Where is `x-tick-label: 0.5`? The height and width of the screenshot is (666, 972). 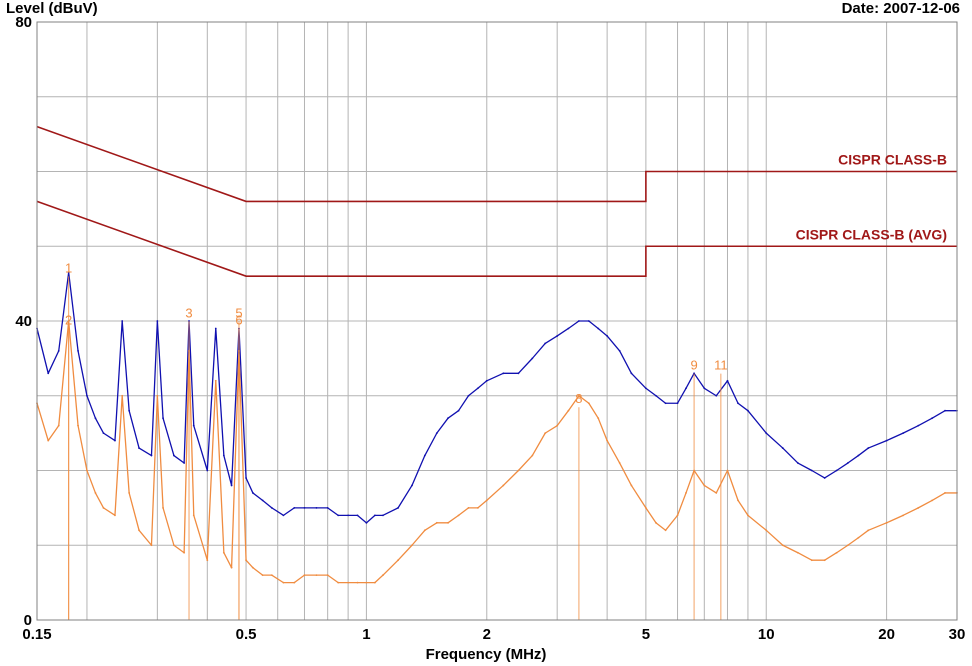
x-tick-label: 0.5 is located at coordinates (246, 634).